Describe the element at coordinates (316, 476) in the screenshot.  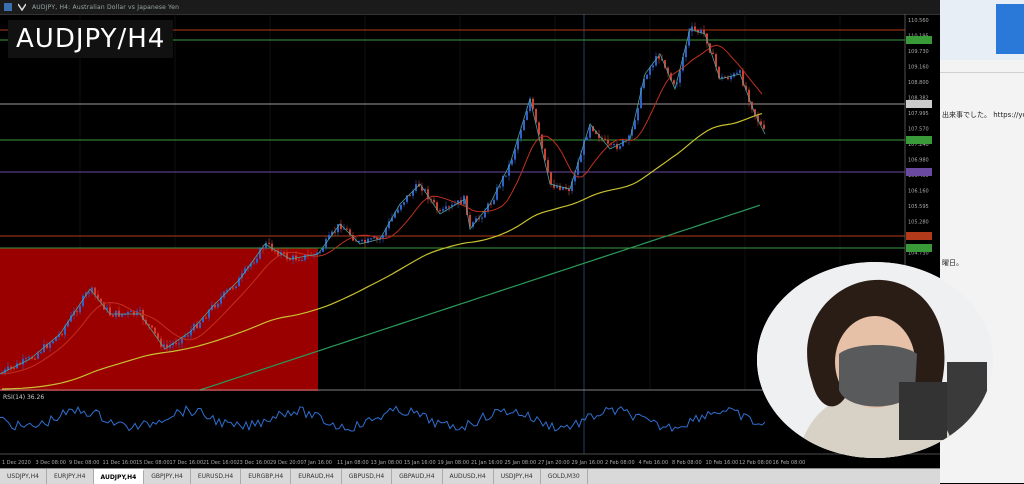
I see `chart-tab: EURAUD,H4` at that location.